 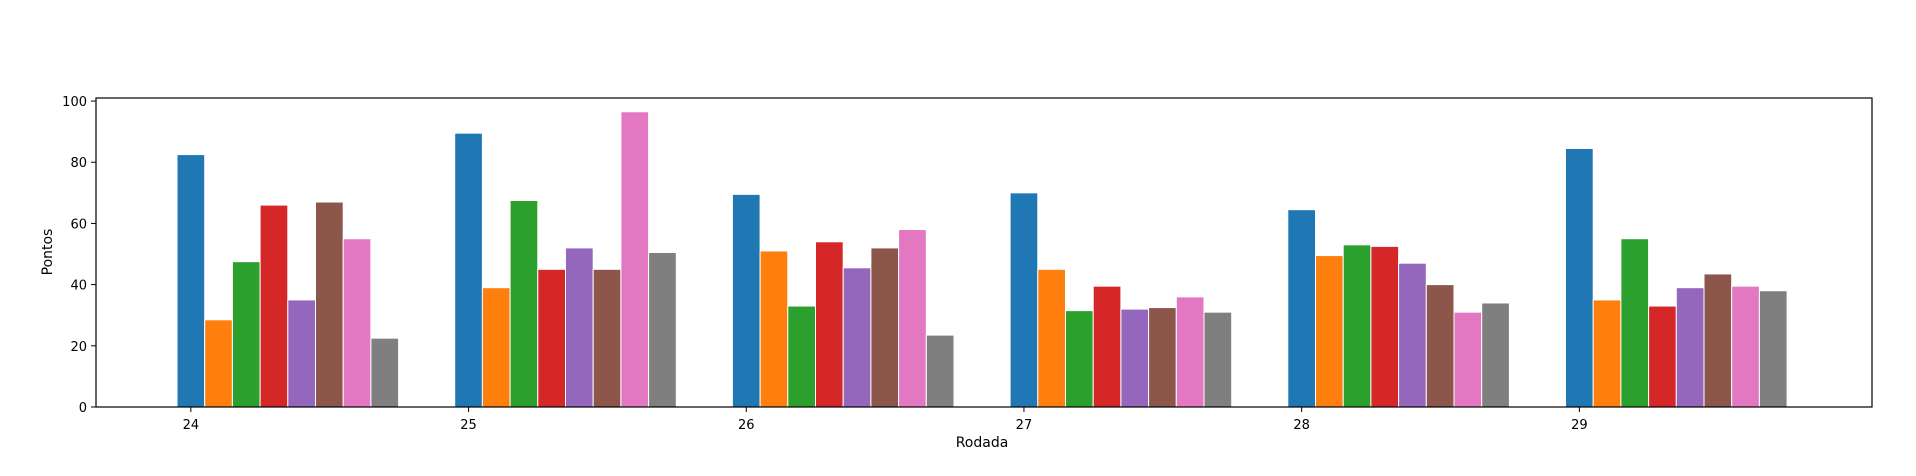 What do you see at coordinates (885, 420) in the screenshot?
I see `x-axis-ticks: 24 25 26 27 28 29` at bounding box center [885, 420].